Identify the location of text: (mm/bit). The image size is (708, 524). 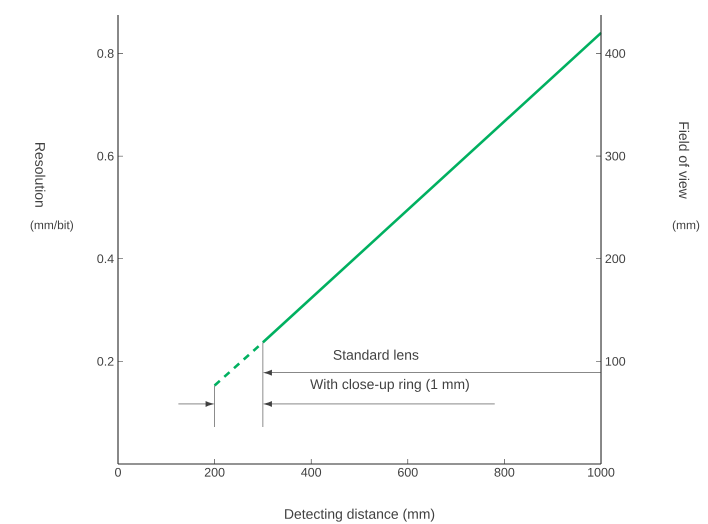
(51, 226).